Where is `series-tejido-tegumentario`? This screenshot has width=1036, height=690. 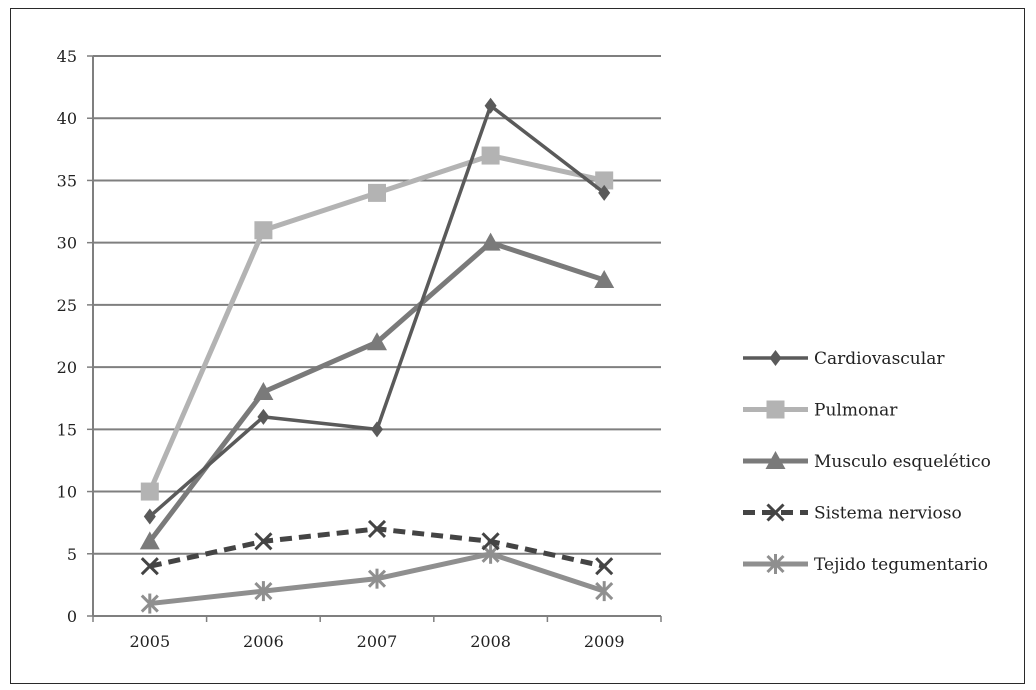 series-tejido-tegumentario is located at coordinates (377, 578).